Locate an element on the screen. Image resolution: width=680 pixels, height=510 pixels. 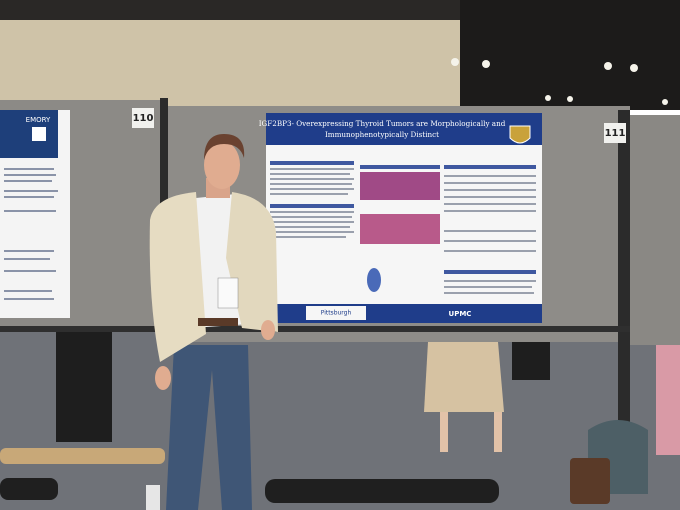
footer-university: Pittsburgh is located at coordinates (336, 313).